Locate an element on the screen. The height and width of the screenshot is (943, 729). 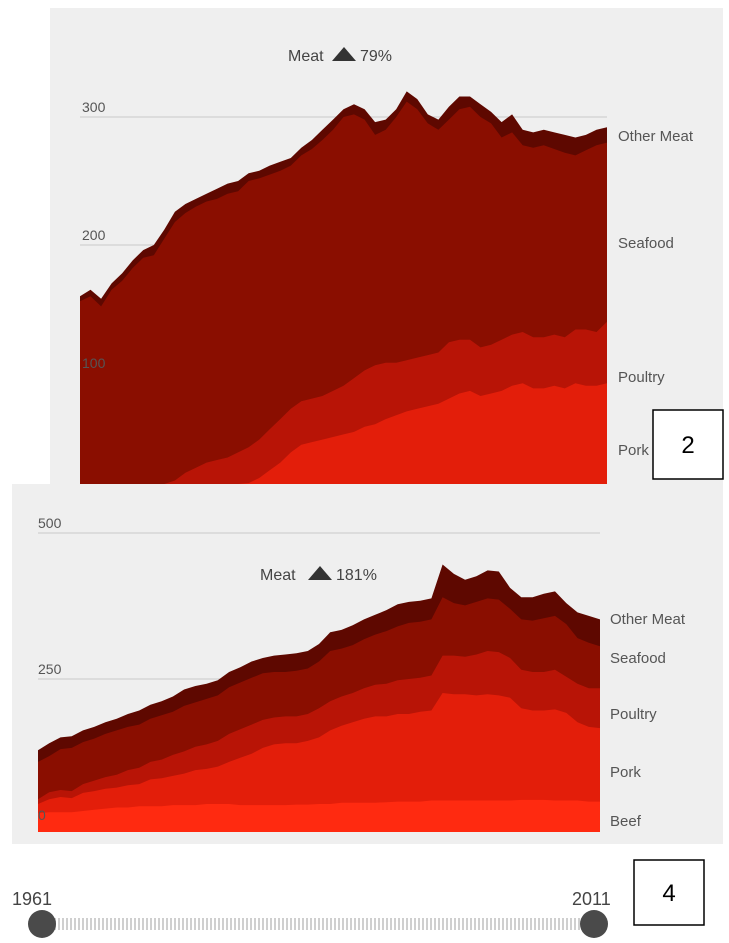
y-tick-label: 0 is located at coordinates (42, 815).